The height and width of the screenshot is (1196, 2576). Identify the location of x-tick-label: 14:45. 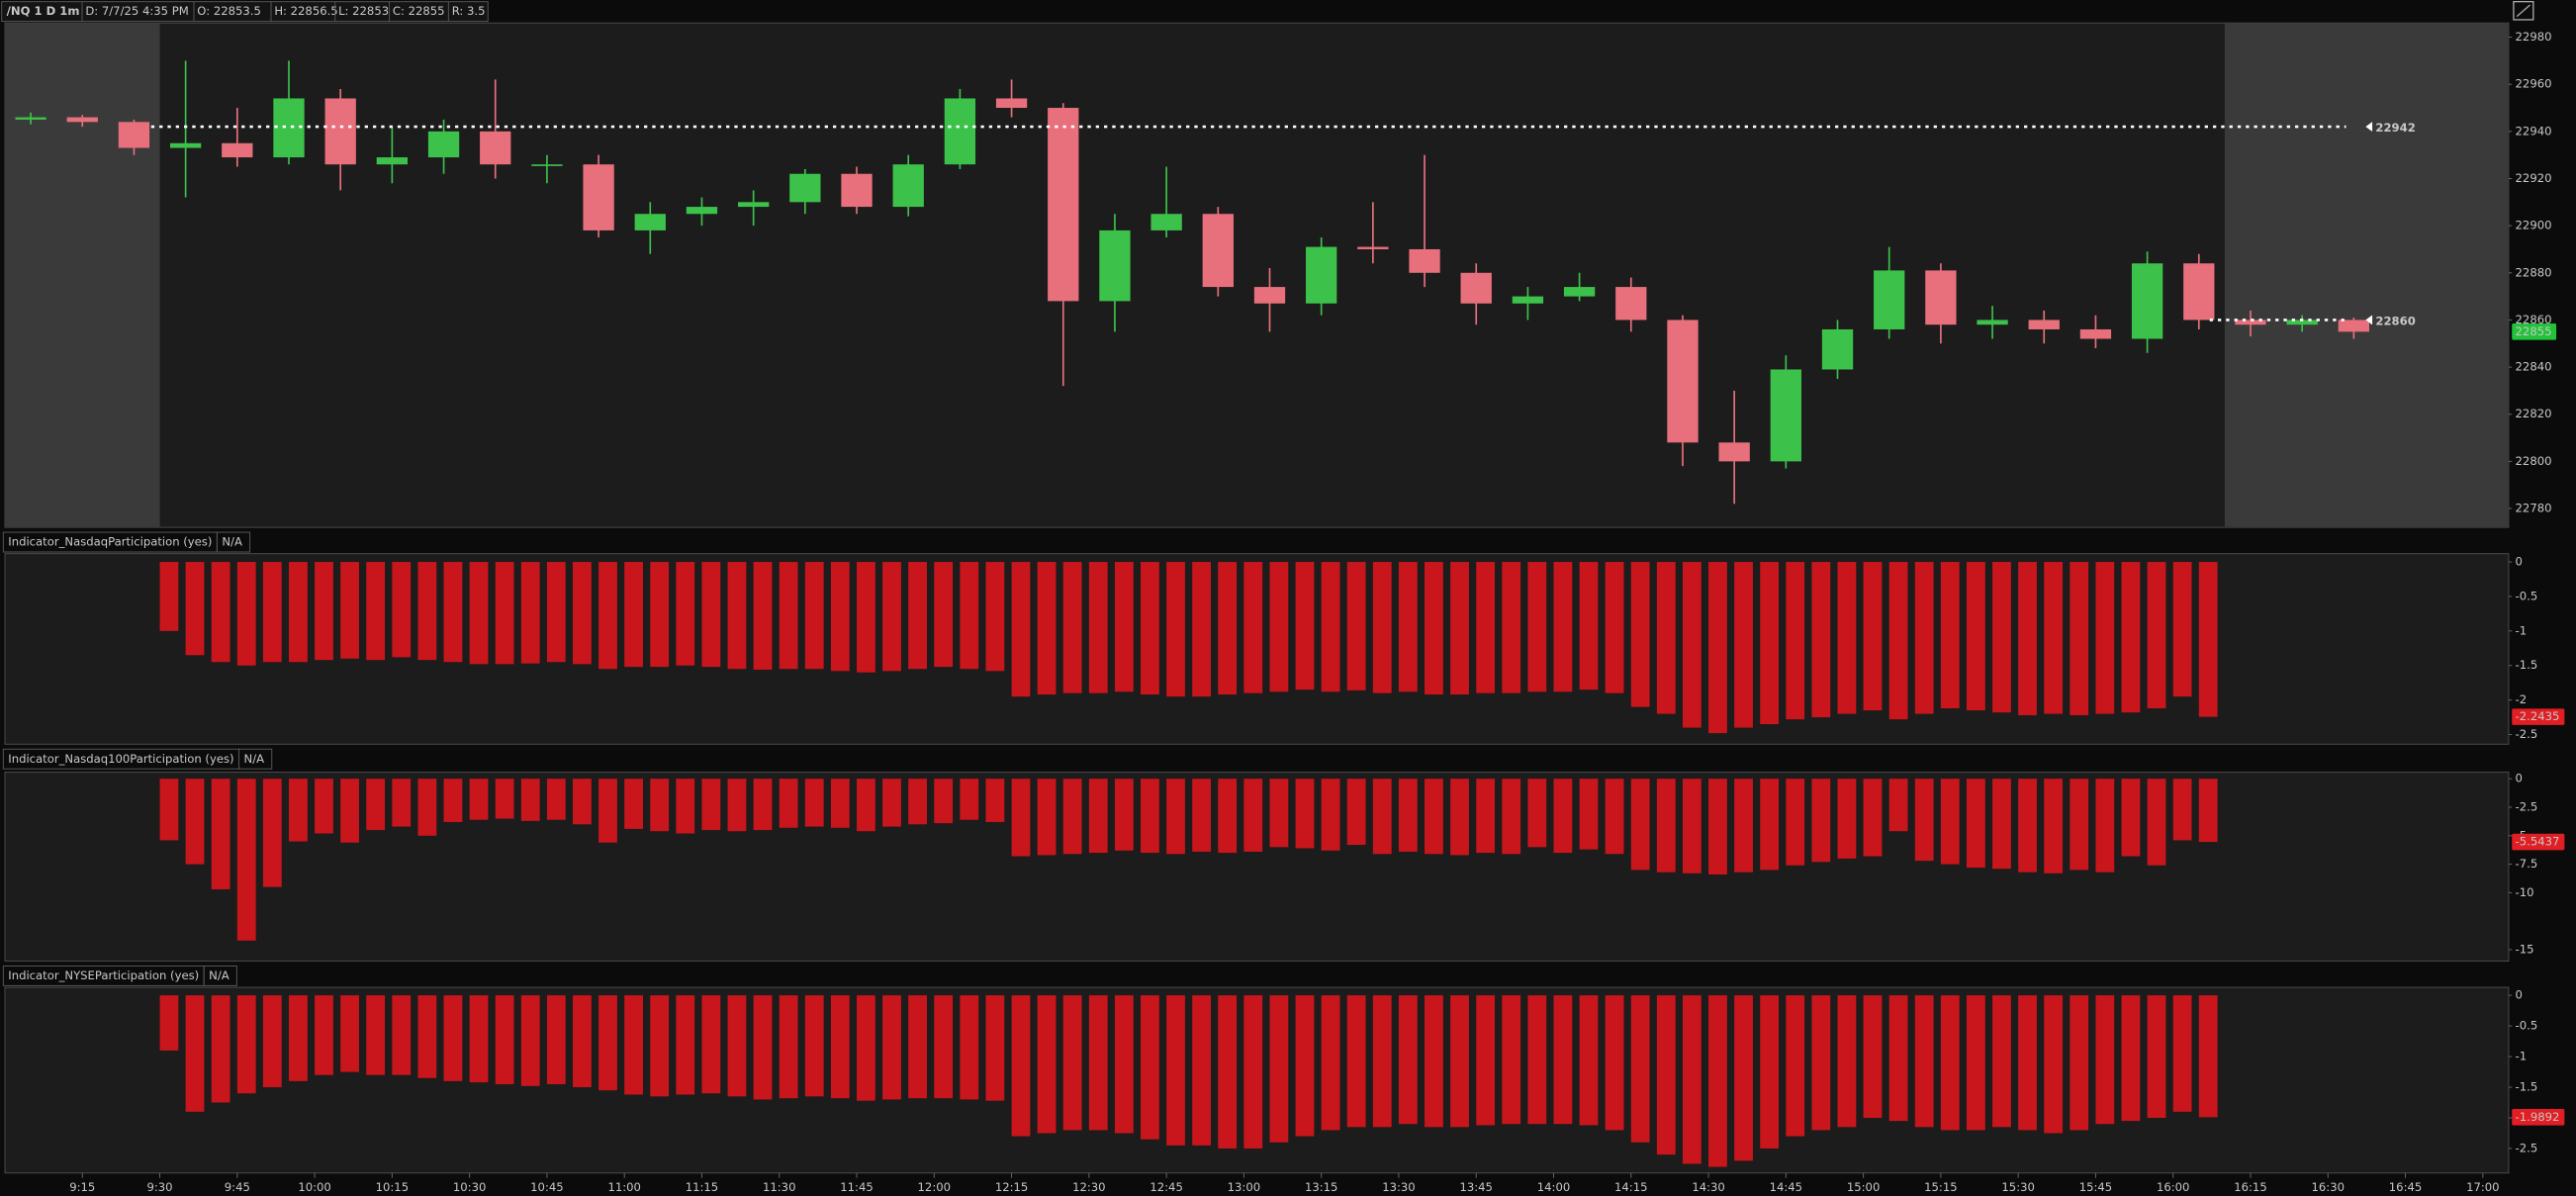
(1786, 1187).